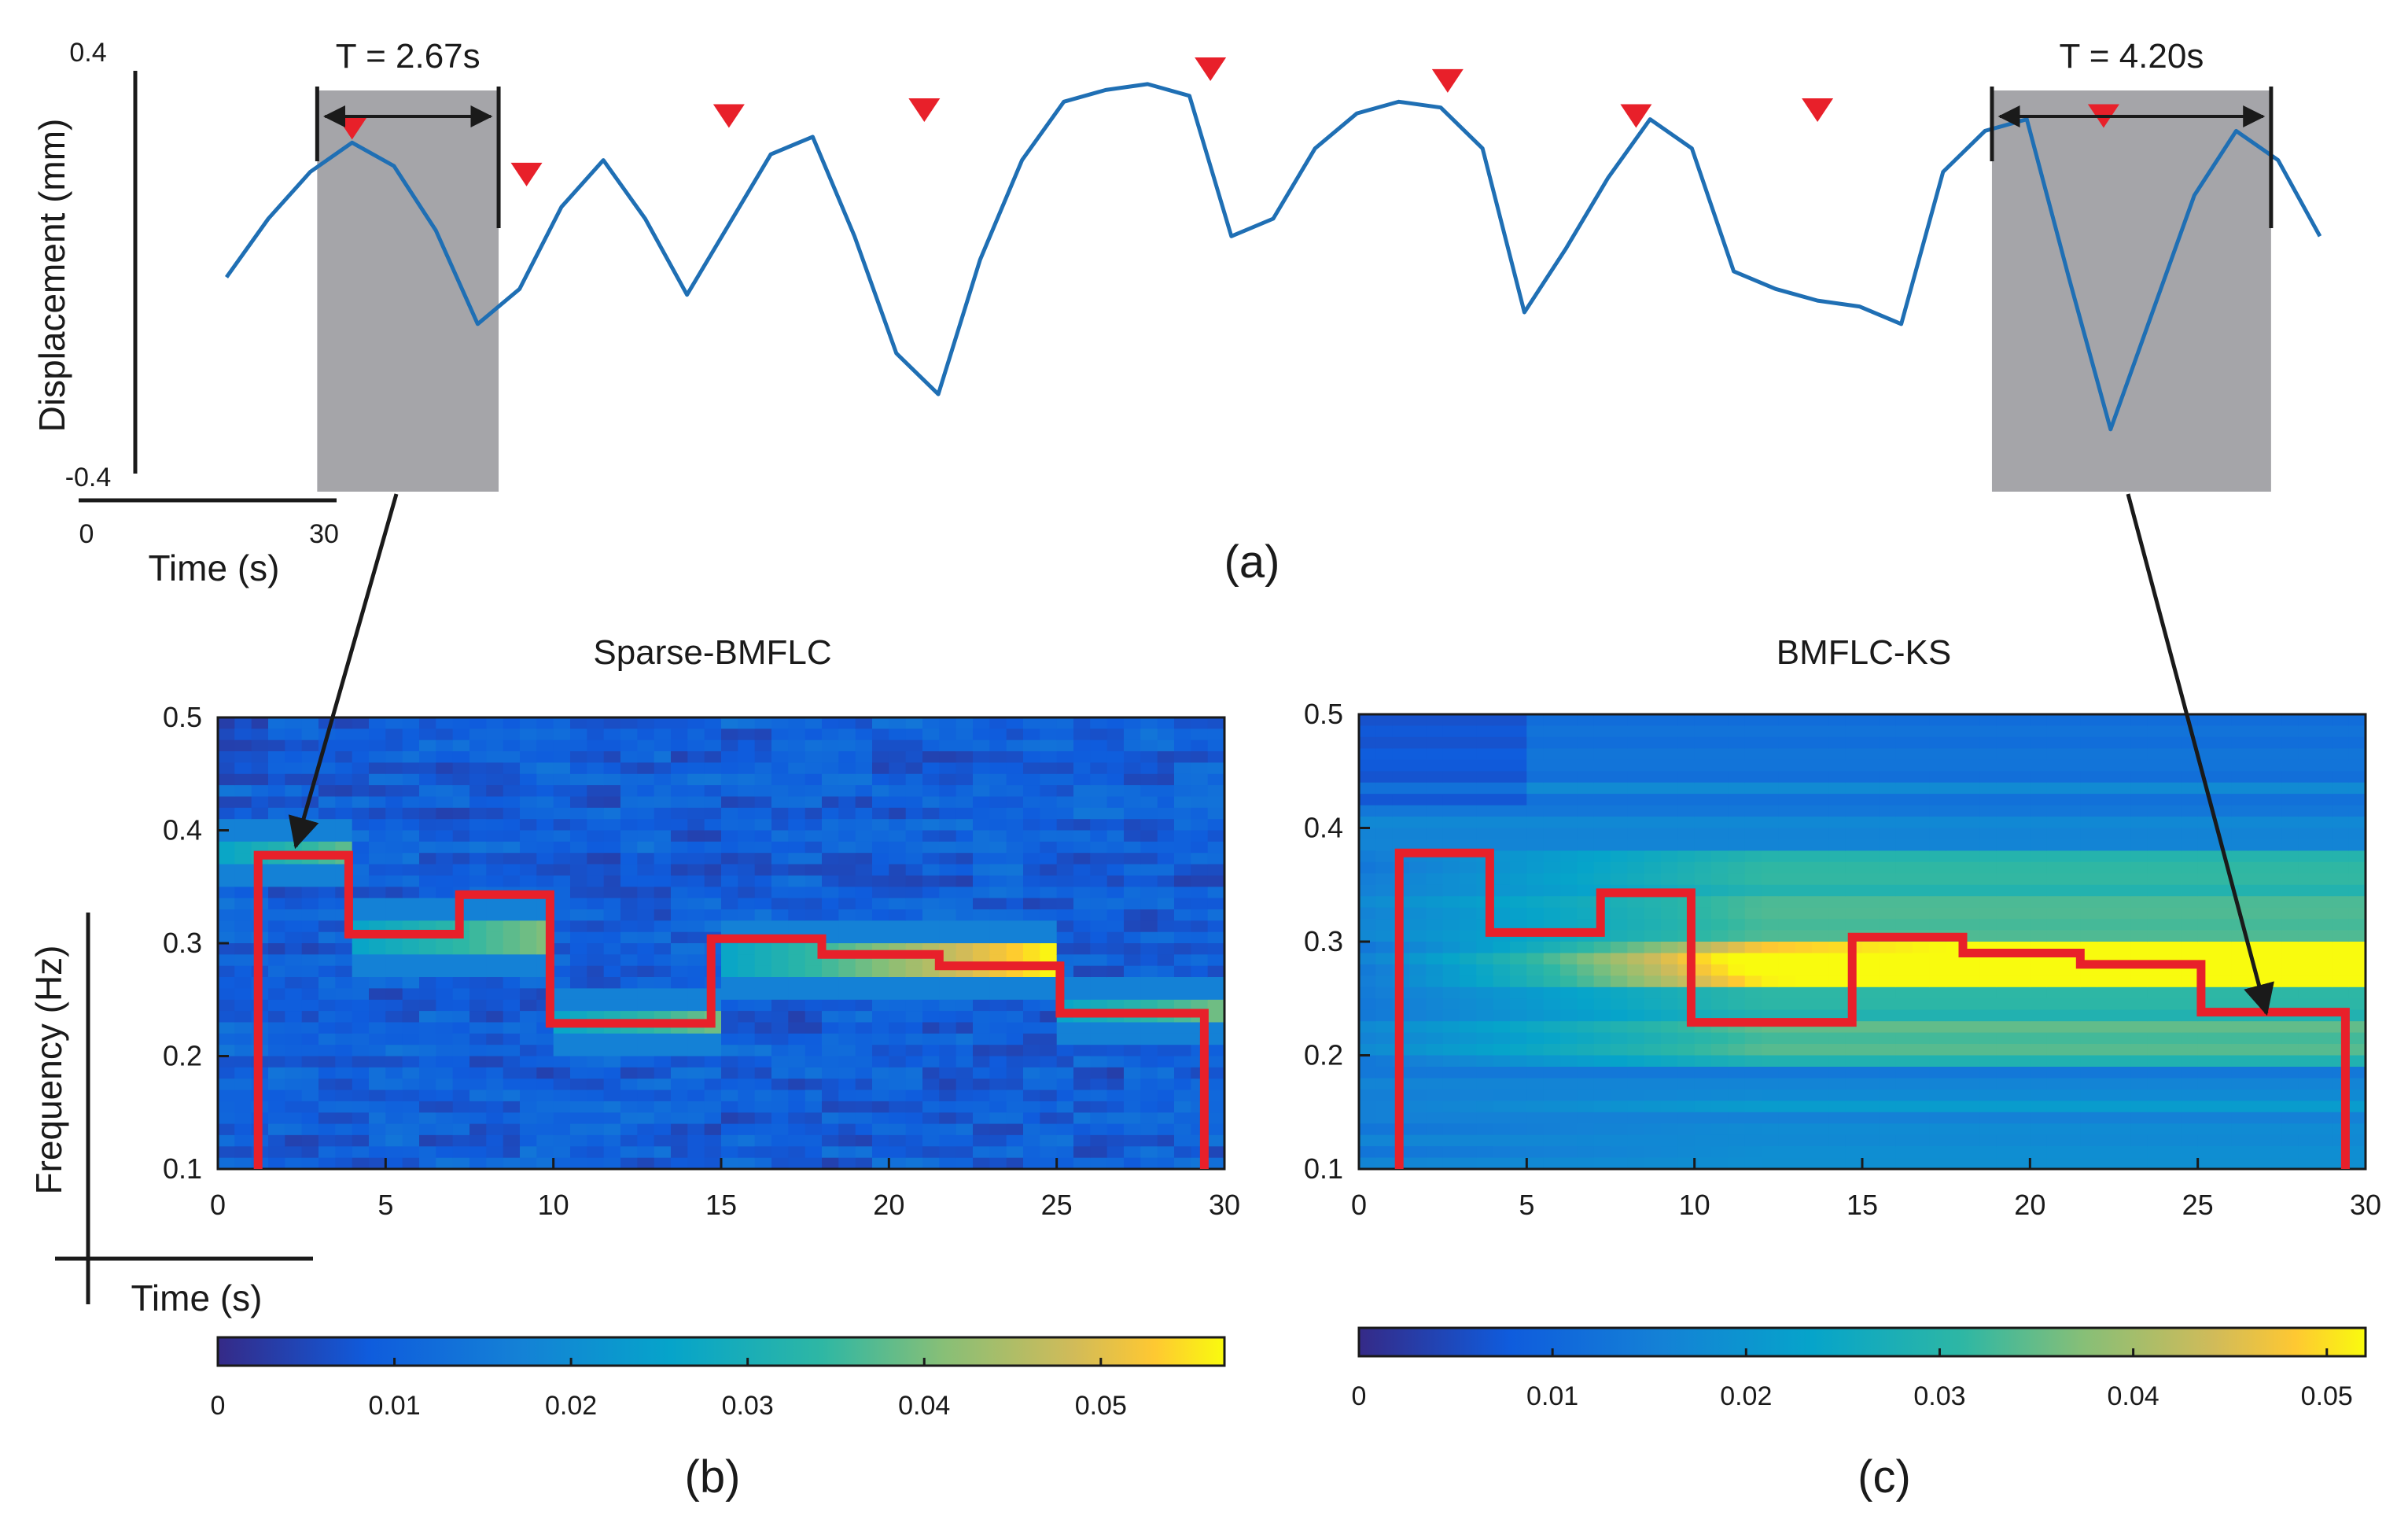  What do you see at coordinates (394, 1406) in the screenshot?
I see `b-colorbar-label: 0.01` at bounding box center [394, 1406].